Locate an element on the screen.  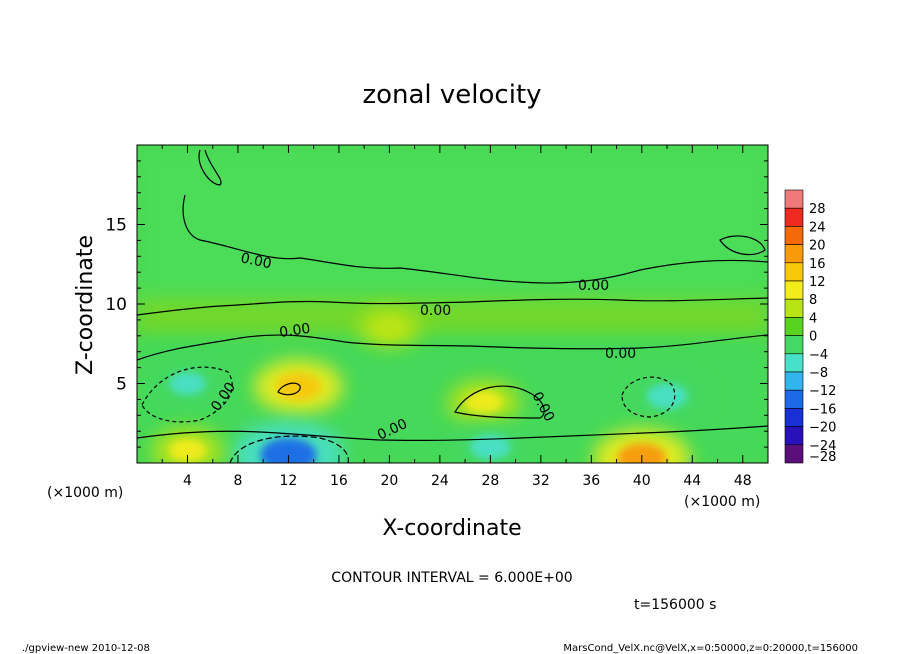
x-tick-label: 12 is located at coordinates (289, 481).